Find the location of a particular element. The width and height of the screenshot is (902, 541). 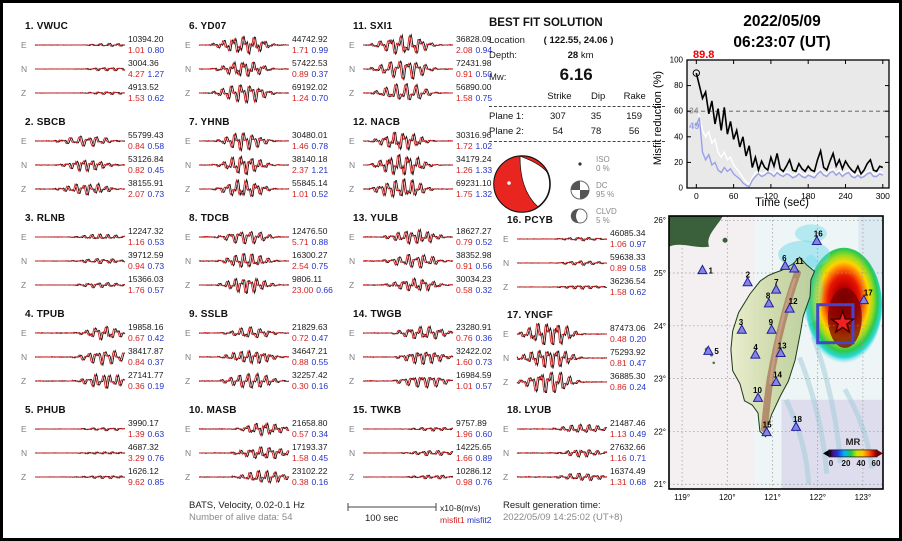

misfit-values: 9.62 0.85 is located at coordinates (146, 481).